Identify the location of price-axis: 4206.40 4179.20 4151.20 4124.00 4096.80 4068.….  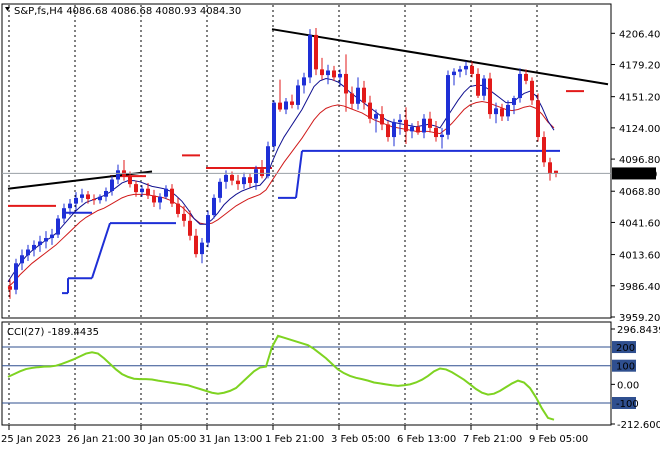
(635, 176).